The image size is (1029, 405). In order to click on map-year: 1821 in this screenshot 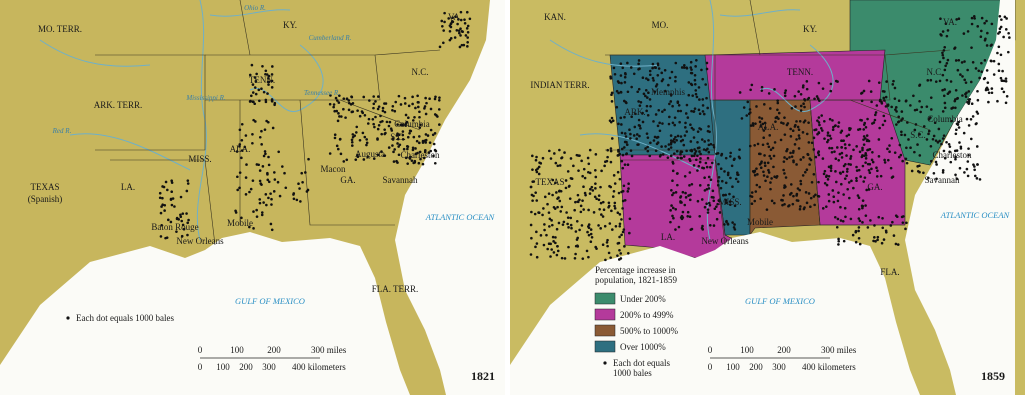, I will do `click(483, 376)`.